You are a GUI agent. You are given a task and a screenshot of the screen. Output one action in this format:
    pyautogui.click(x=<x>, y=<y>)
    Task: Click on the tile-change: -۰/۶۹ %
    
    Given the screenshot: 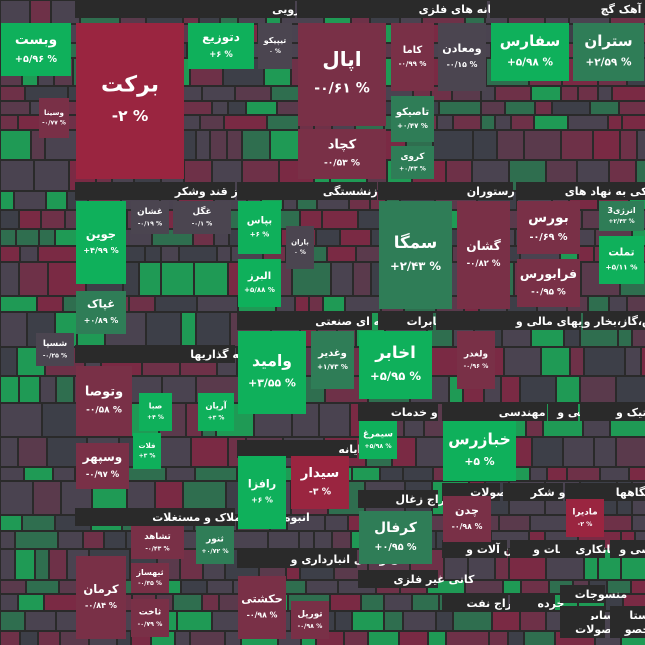 What is the action you would take?
    pyautogui.click(x=548, y=237)
    